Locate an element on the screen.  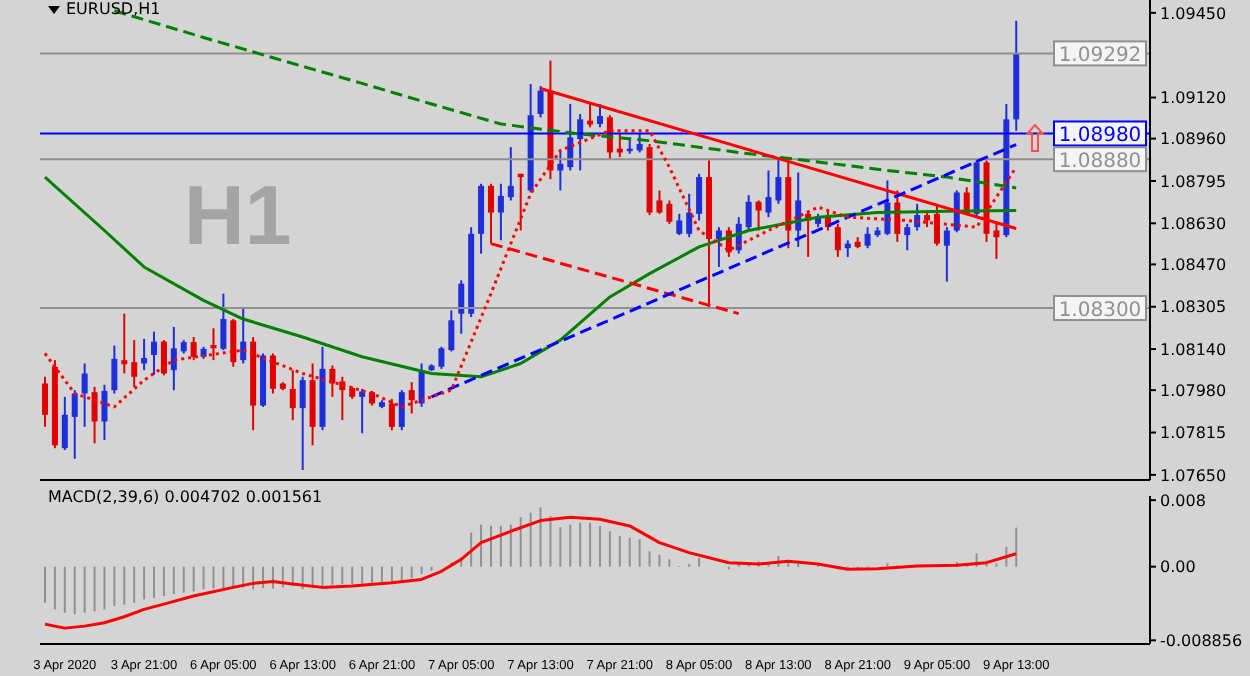
y-tick-label: 1.07650 is located at coordinates (1193, 475).